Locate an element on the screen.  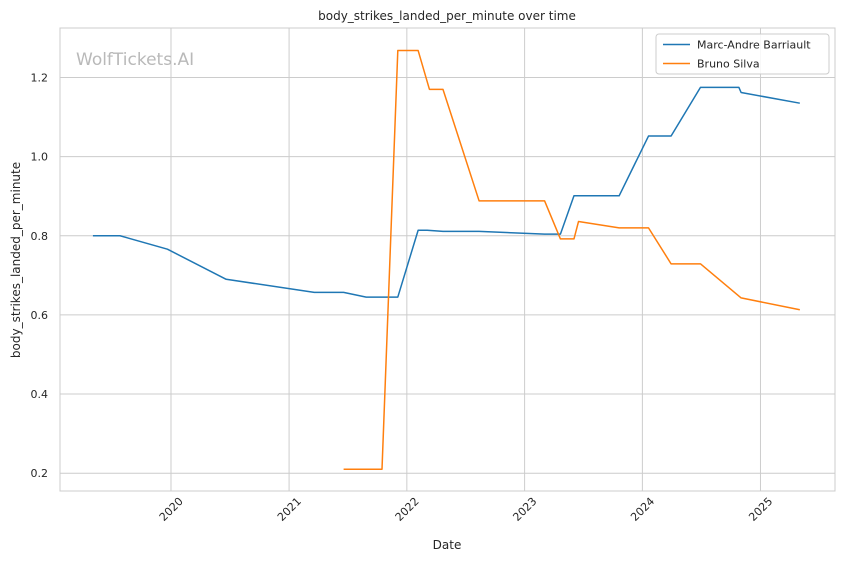
y-tick-label: 1.0 is located at coordinates (40, 157).